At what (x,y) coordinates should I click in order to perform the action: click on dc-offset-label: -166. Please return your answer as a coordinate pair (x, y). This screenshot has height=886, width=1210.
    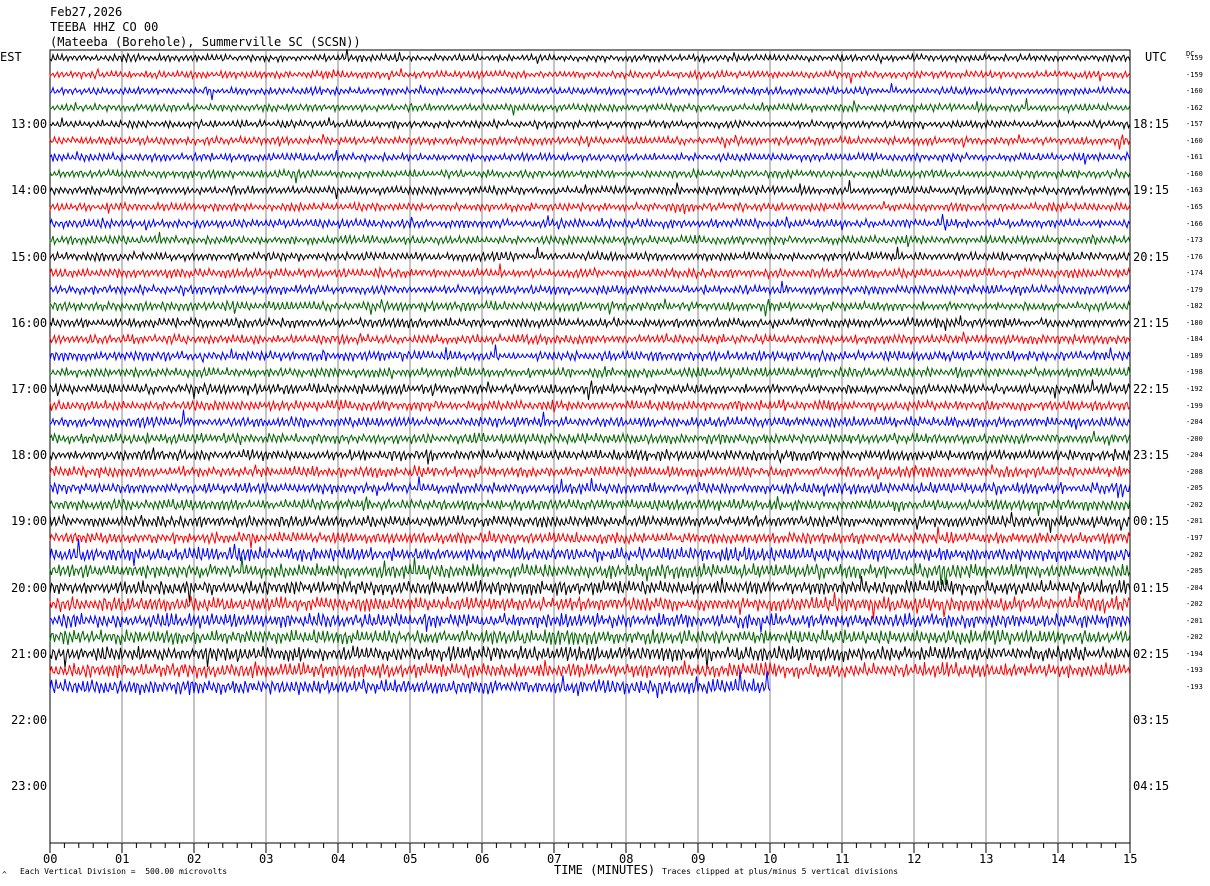
    Looking at the image, I should click on (1194, 223).